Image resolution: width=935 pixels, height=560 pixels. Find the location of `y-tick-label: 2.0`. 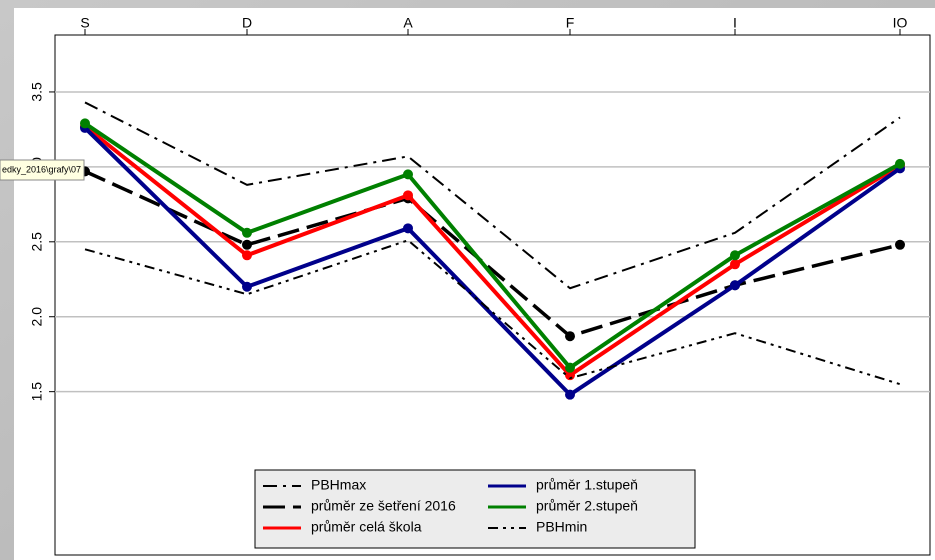

y-tick-label: 2.0 is located at coordinates (37, 317).